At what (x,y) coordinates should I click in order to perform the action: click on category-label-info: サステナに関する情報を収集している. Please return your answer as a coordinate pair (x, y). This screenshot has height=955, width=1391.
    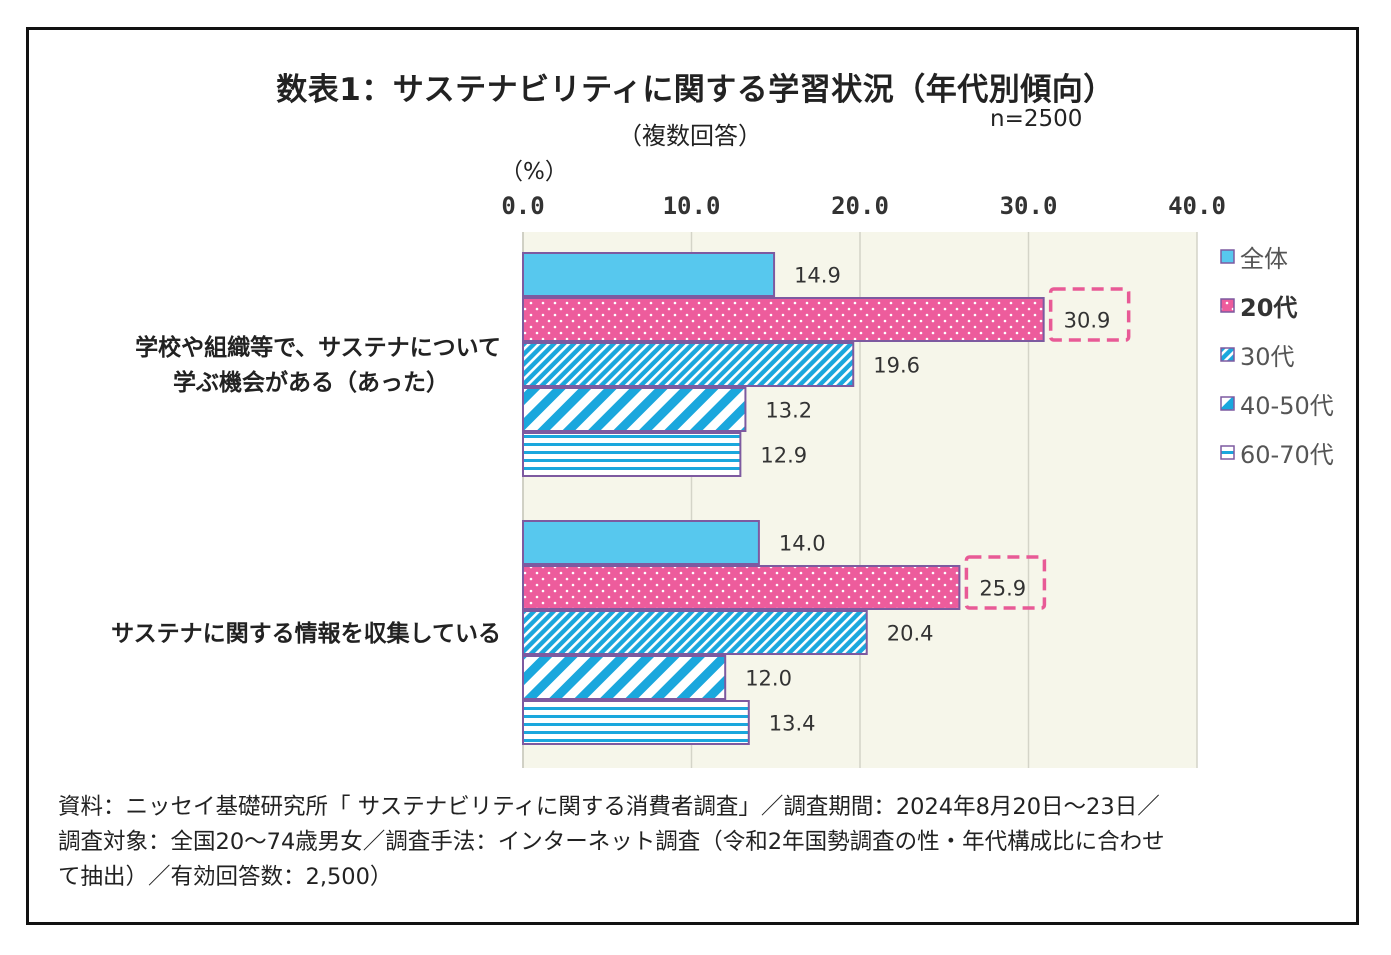
    Looking at the image, I should click on (306, 634).